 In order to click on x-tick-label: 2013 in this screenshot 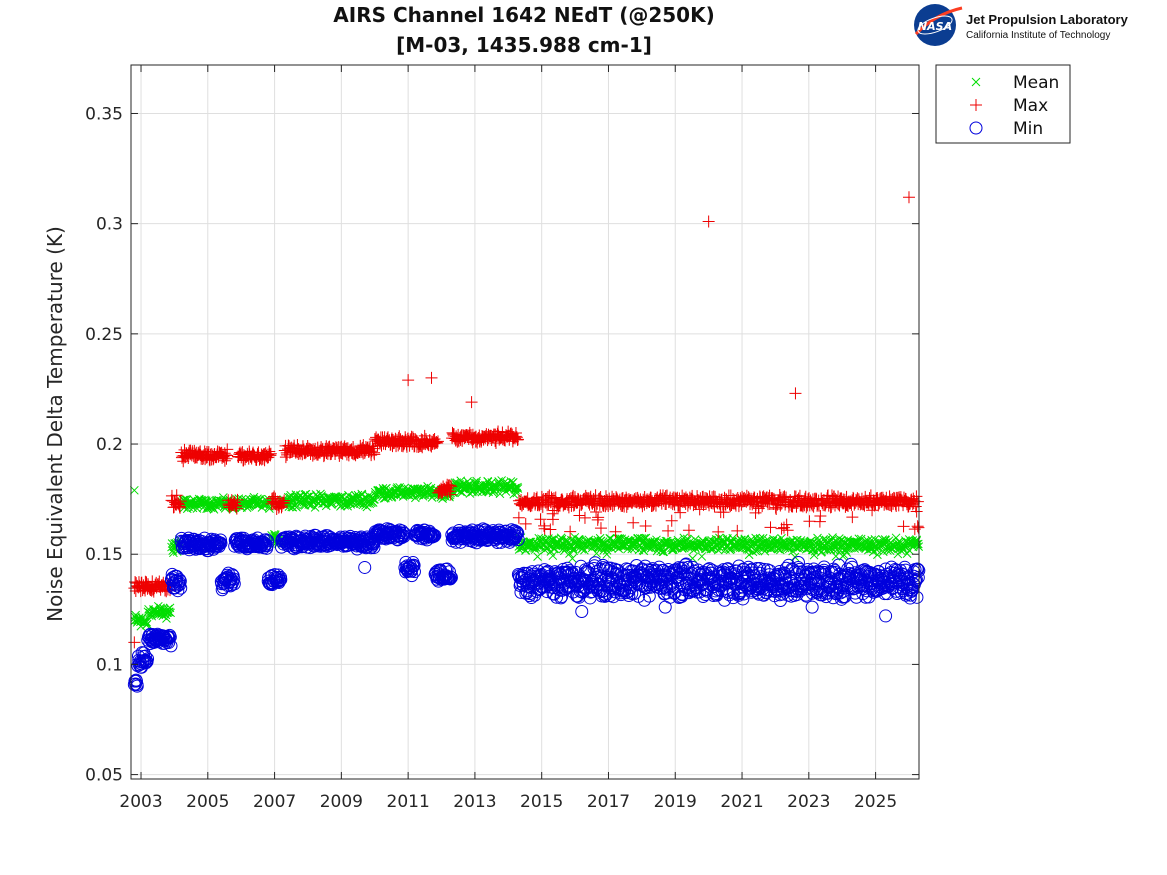, I will do `click(474, 802)`.